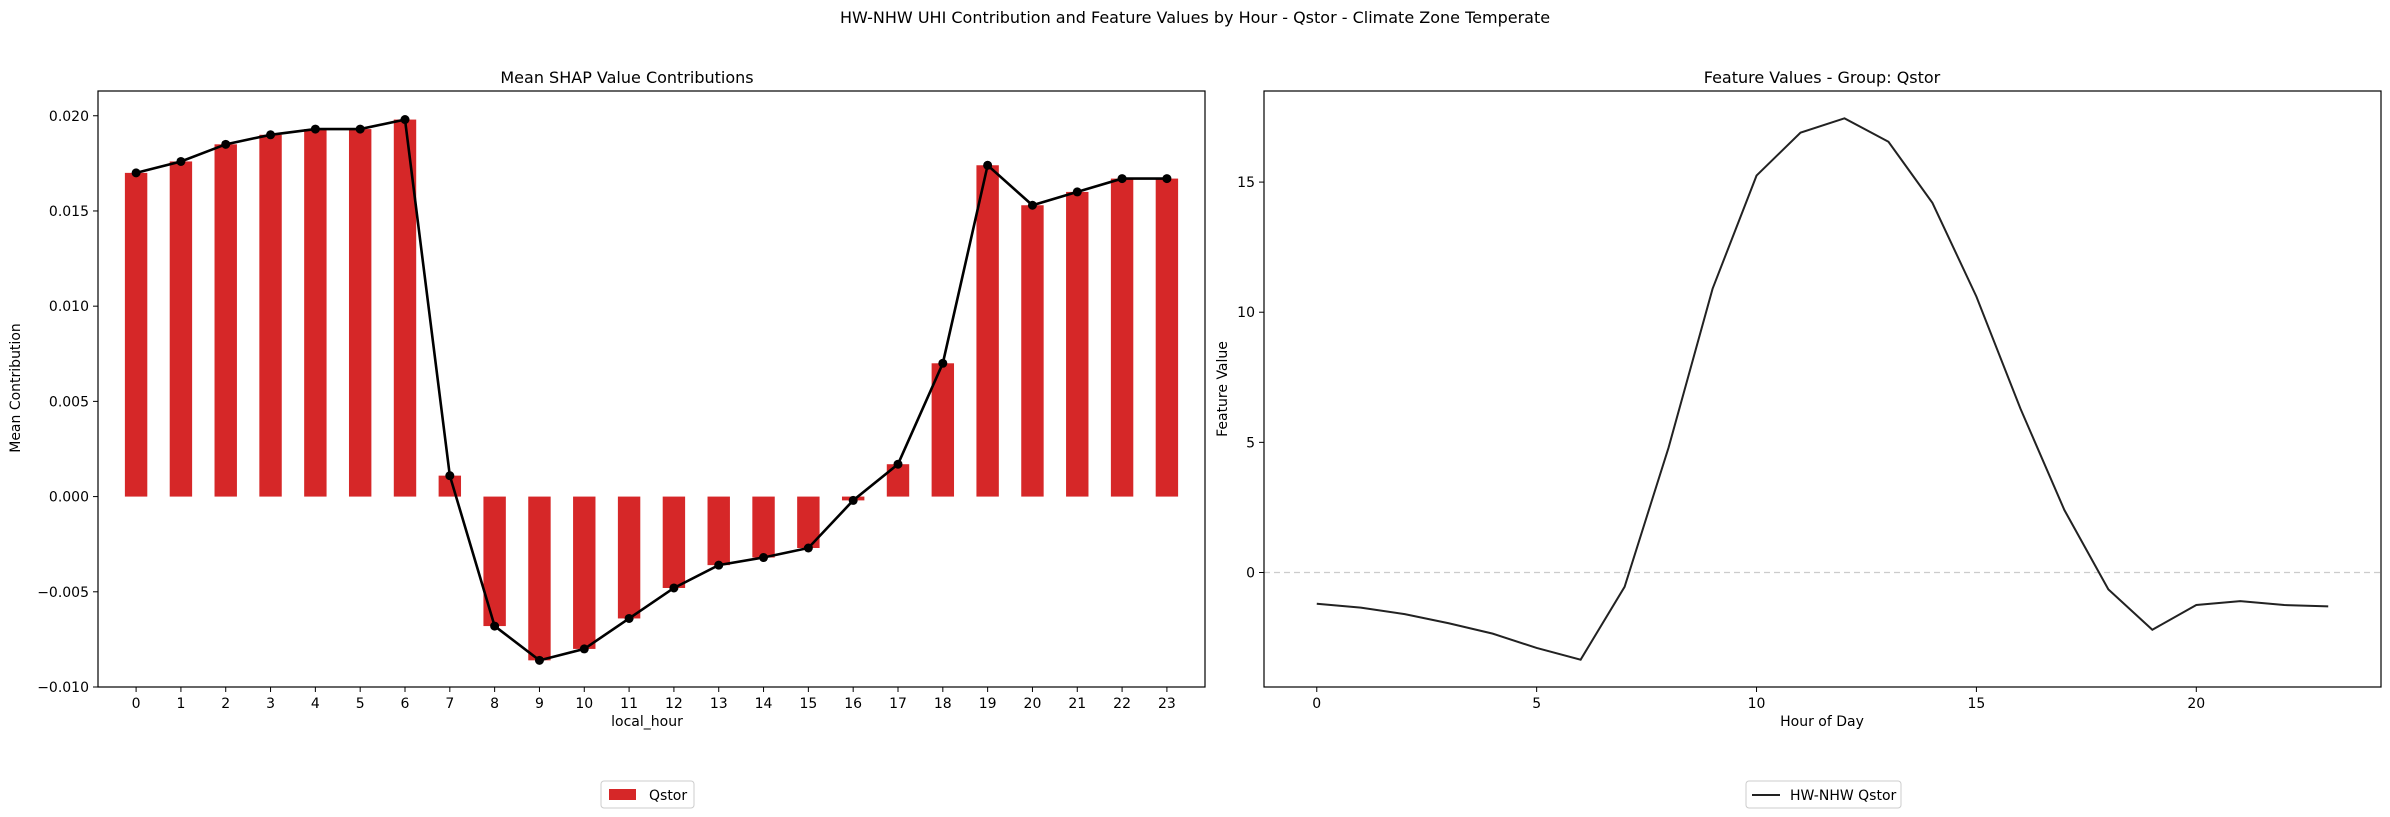  What do you see at coordinates (647, 794) in the screenshot?
I see `left-legend: Qstor` at bounding box center [647, 794].